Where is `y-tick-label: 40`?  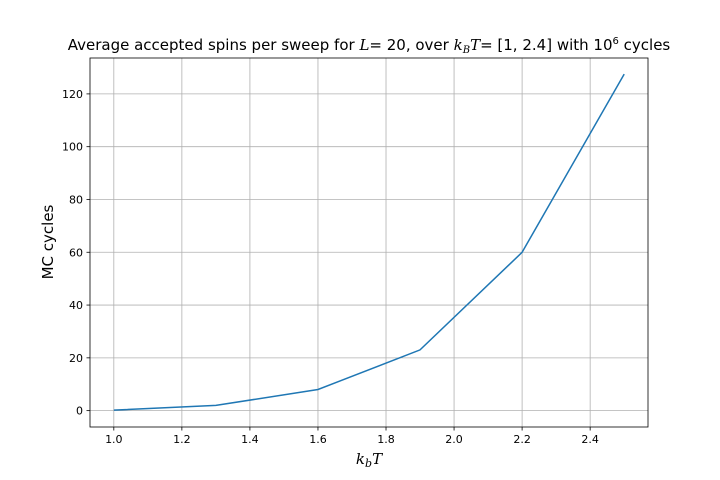
y-tick-label: 40 is located at coordinates (76, 305).